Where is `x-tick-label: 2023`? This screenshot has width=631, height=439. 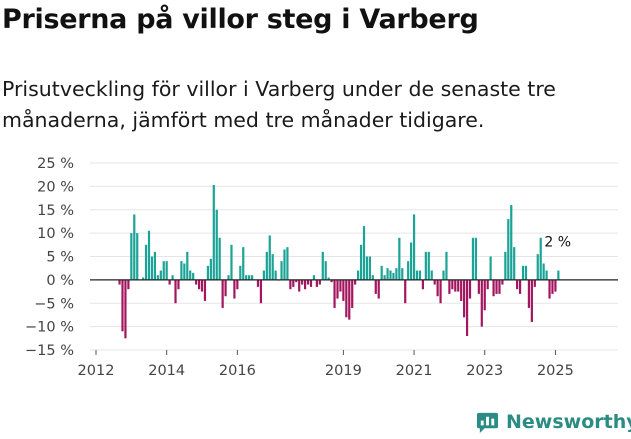 x-tick-label: 2023 is located at coordinates (484, 371).